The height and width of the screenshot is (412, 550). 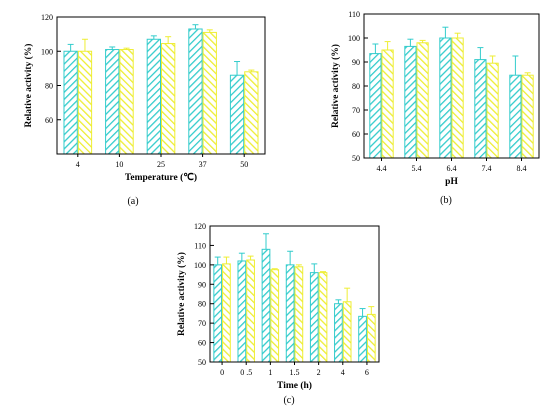 I want to click on x-tick-label: 2, so click(x=319, y=372).